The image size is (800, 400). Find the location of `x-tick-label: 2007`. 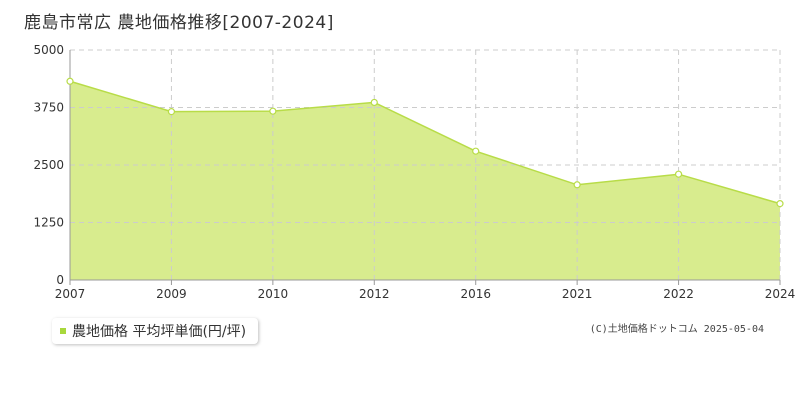

x-tick-label: 2007 is located at coordinates (70, 294).